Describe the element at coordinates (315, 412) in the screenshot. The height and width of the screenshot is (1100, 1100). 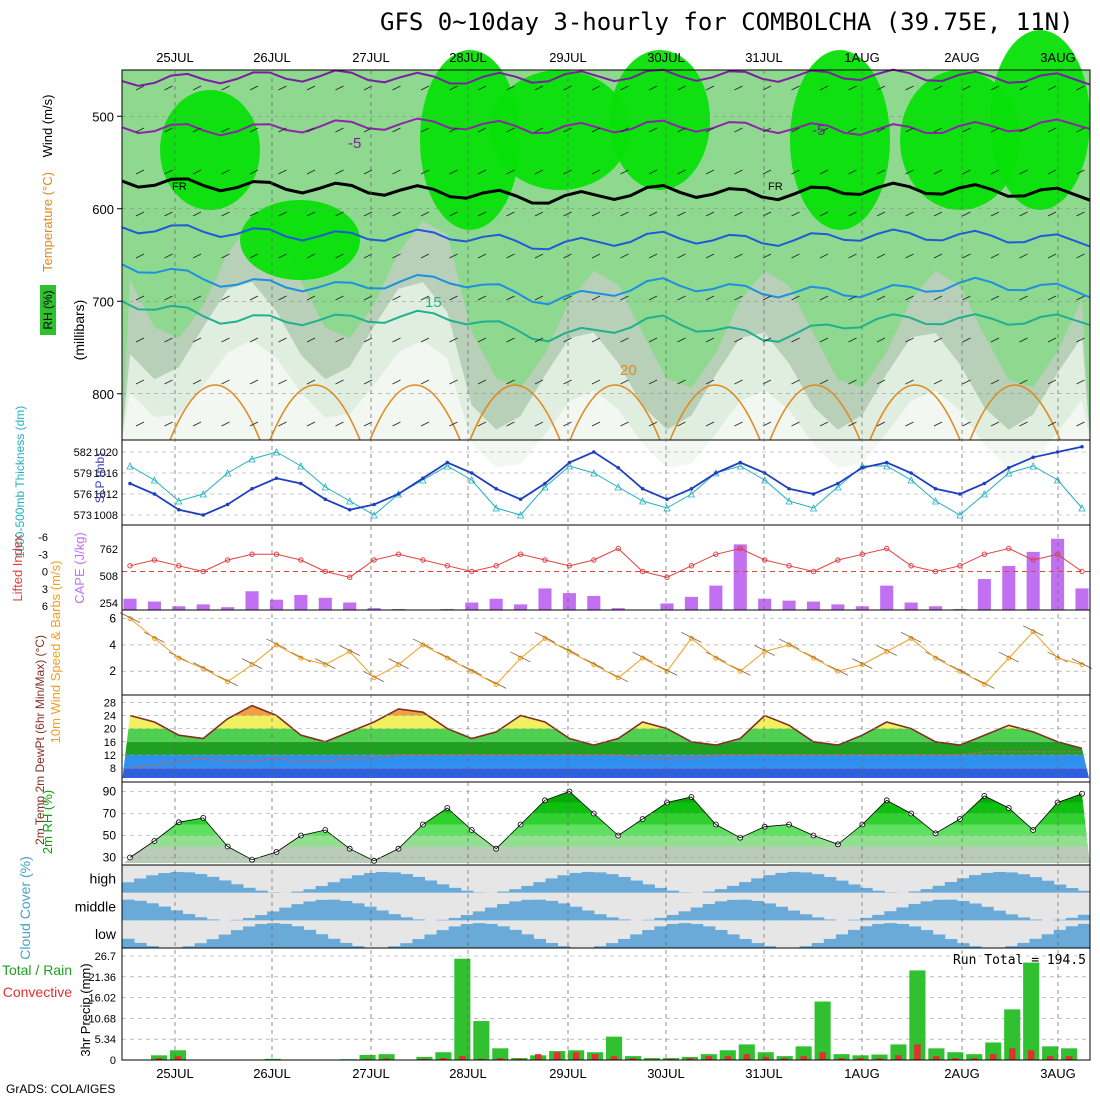
I see `isotherm-warm` at that location.